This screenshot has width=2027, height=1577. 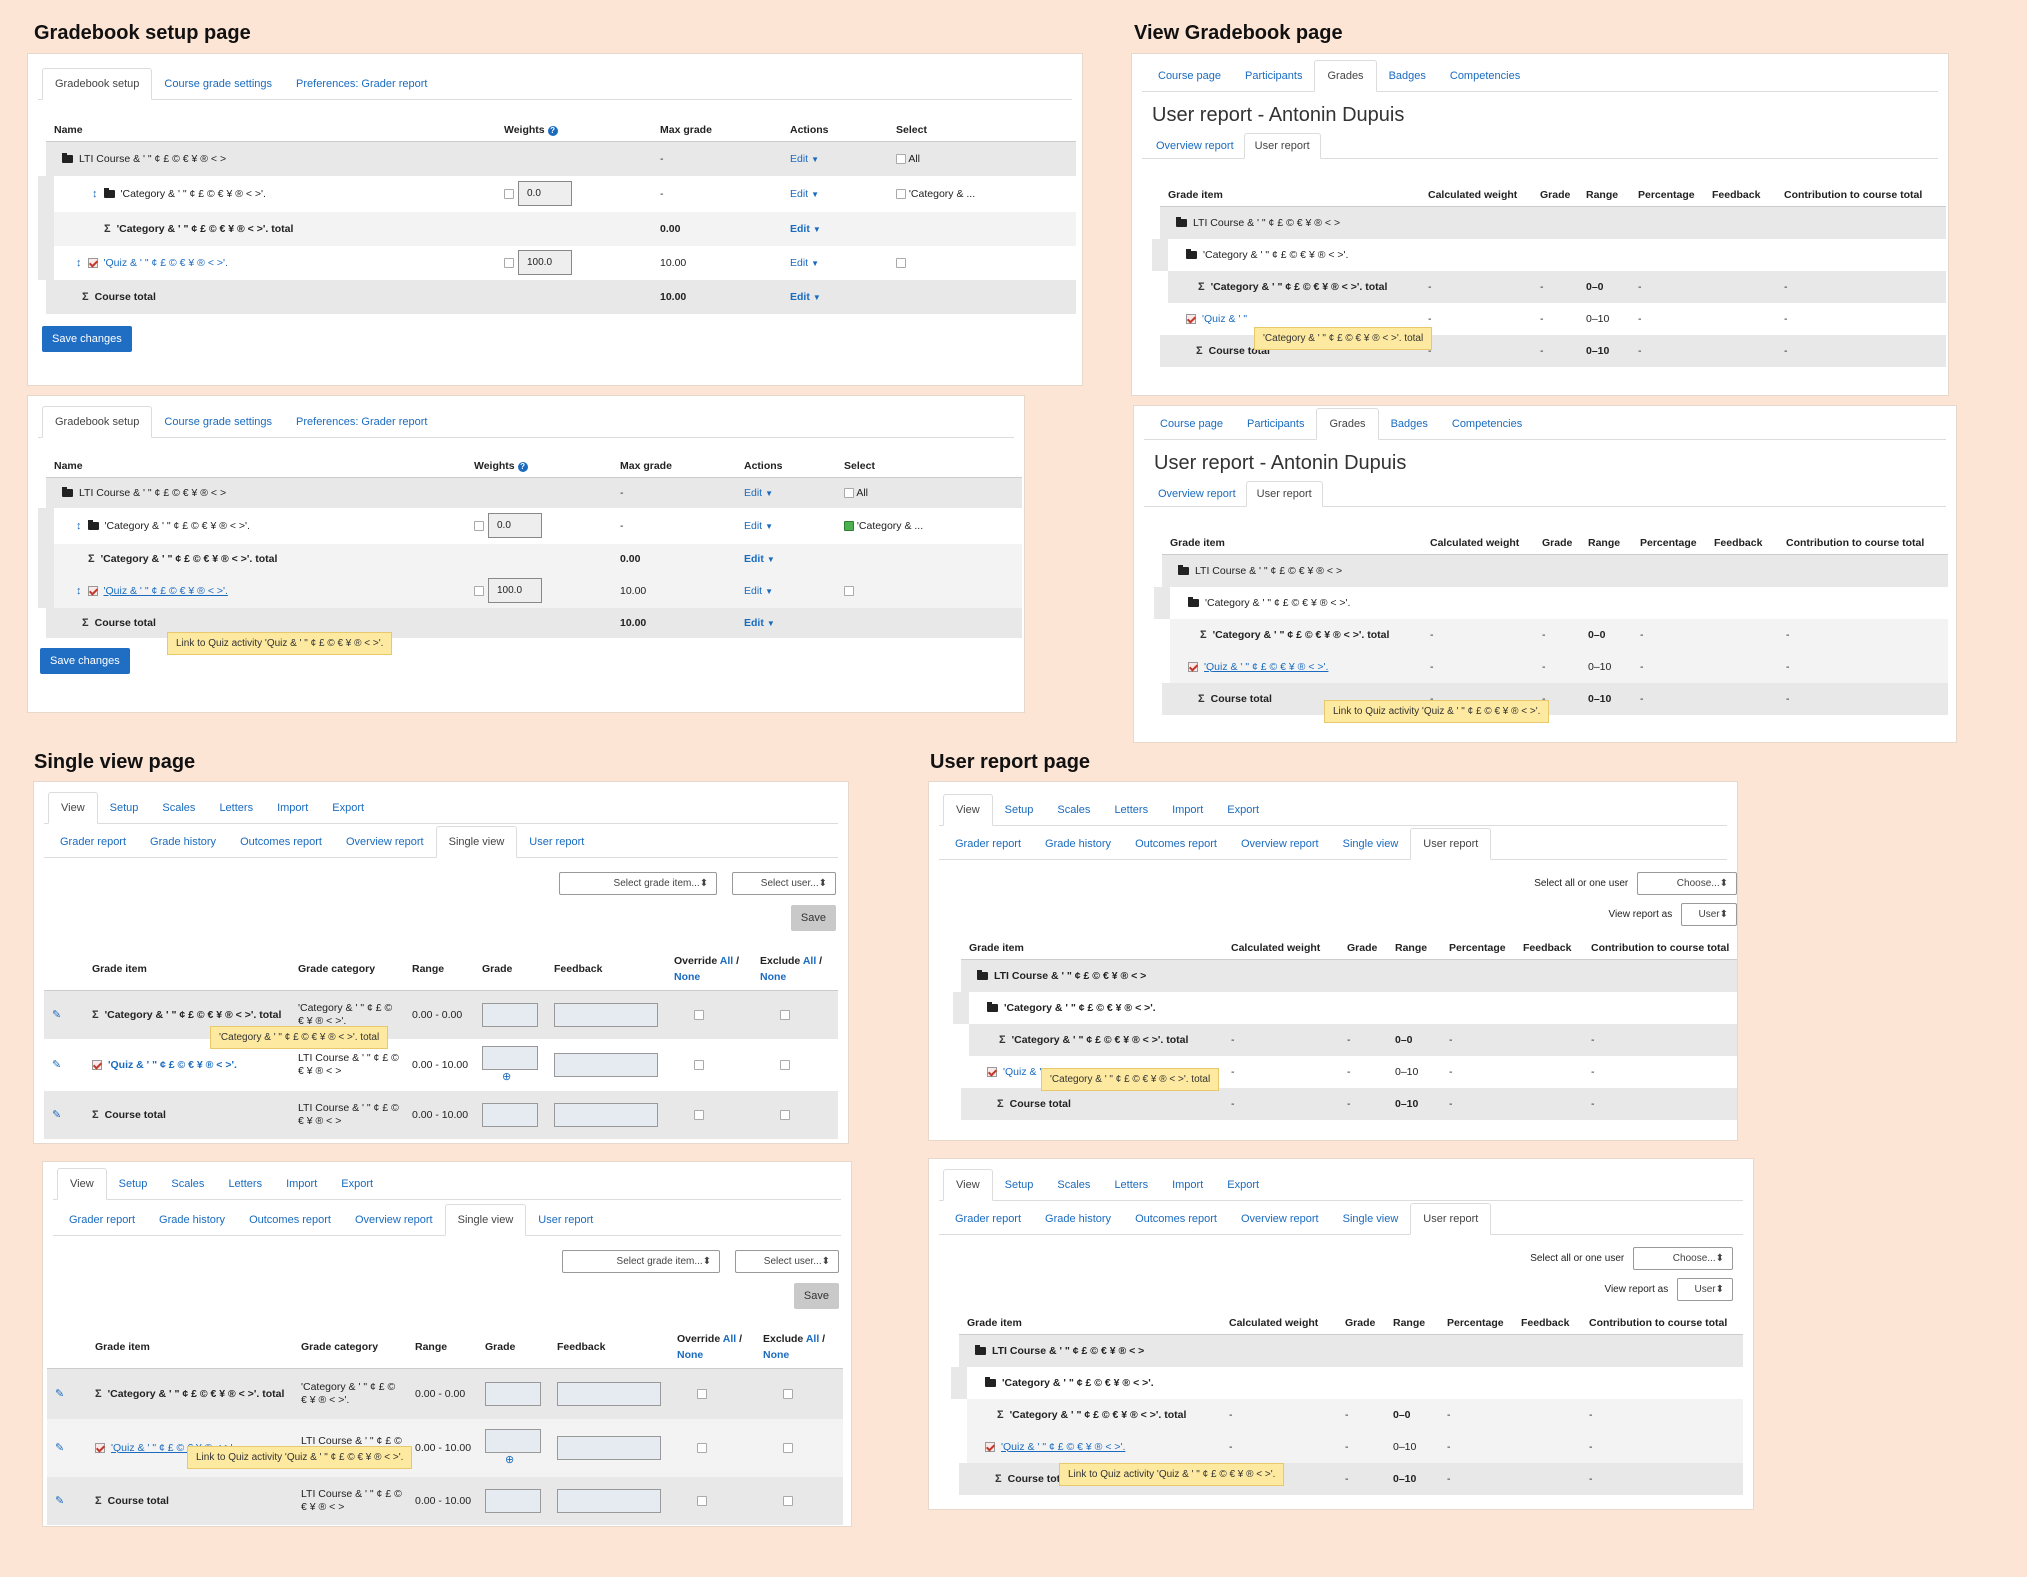 I want to click on select-grade-item-dropdown: Select grade item... ⬍, so click(x=638, y=883).